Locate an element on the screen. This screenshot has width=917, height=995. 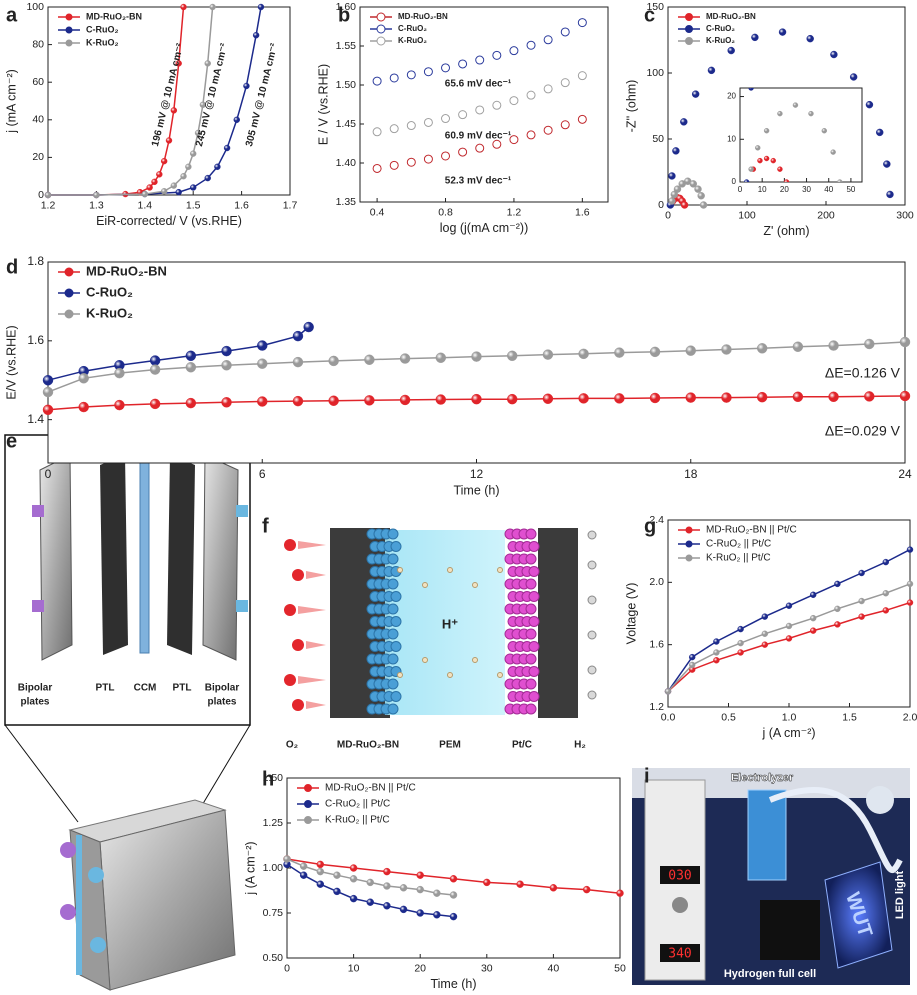
annotation: 52.3 mV dec⁻¹ is located at coordinates (478, 181).